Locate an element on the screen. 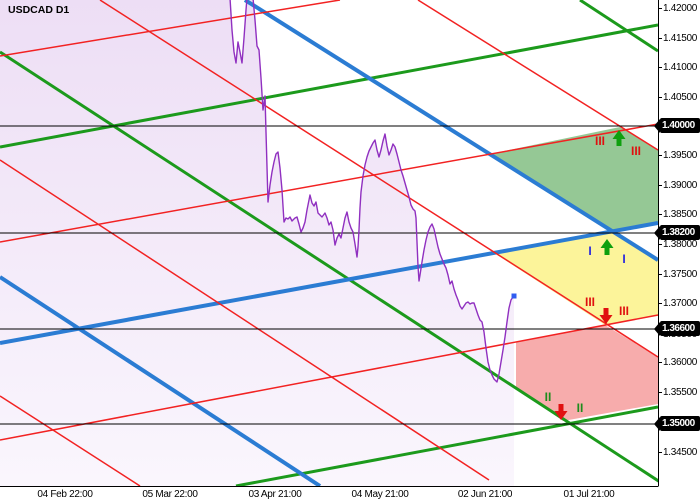 The image size is (700, 500). price-tick-label: 1.37500 is located at coordinates (677, 274).